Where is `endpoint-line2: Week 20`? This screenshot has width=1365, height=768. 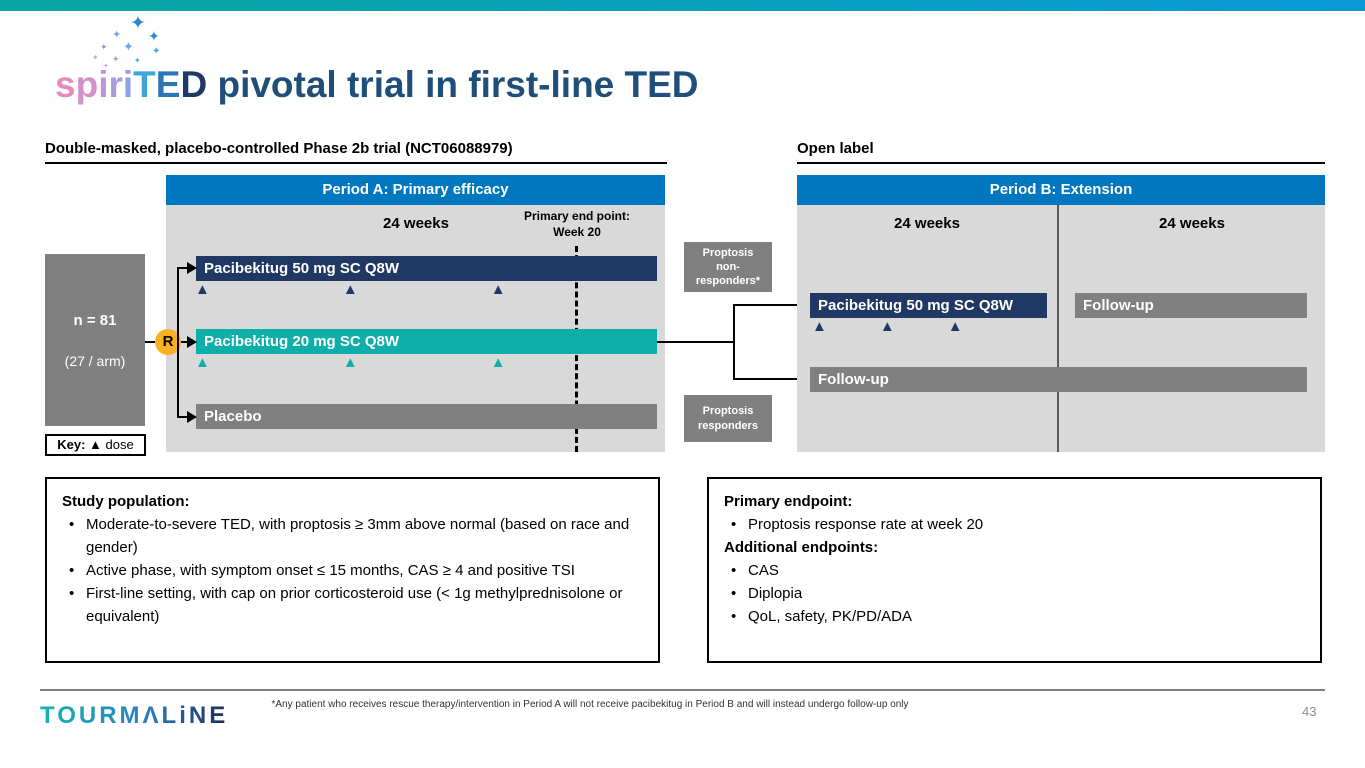
endpoint-line2: Week 20 is located at coordinates (577, 231).